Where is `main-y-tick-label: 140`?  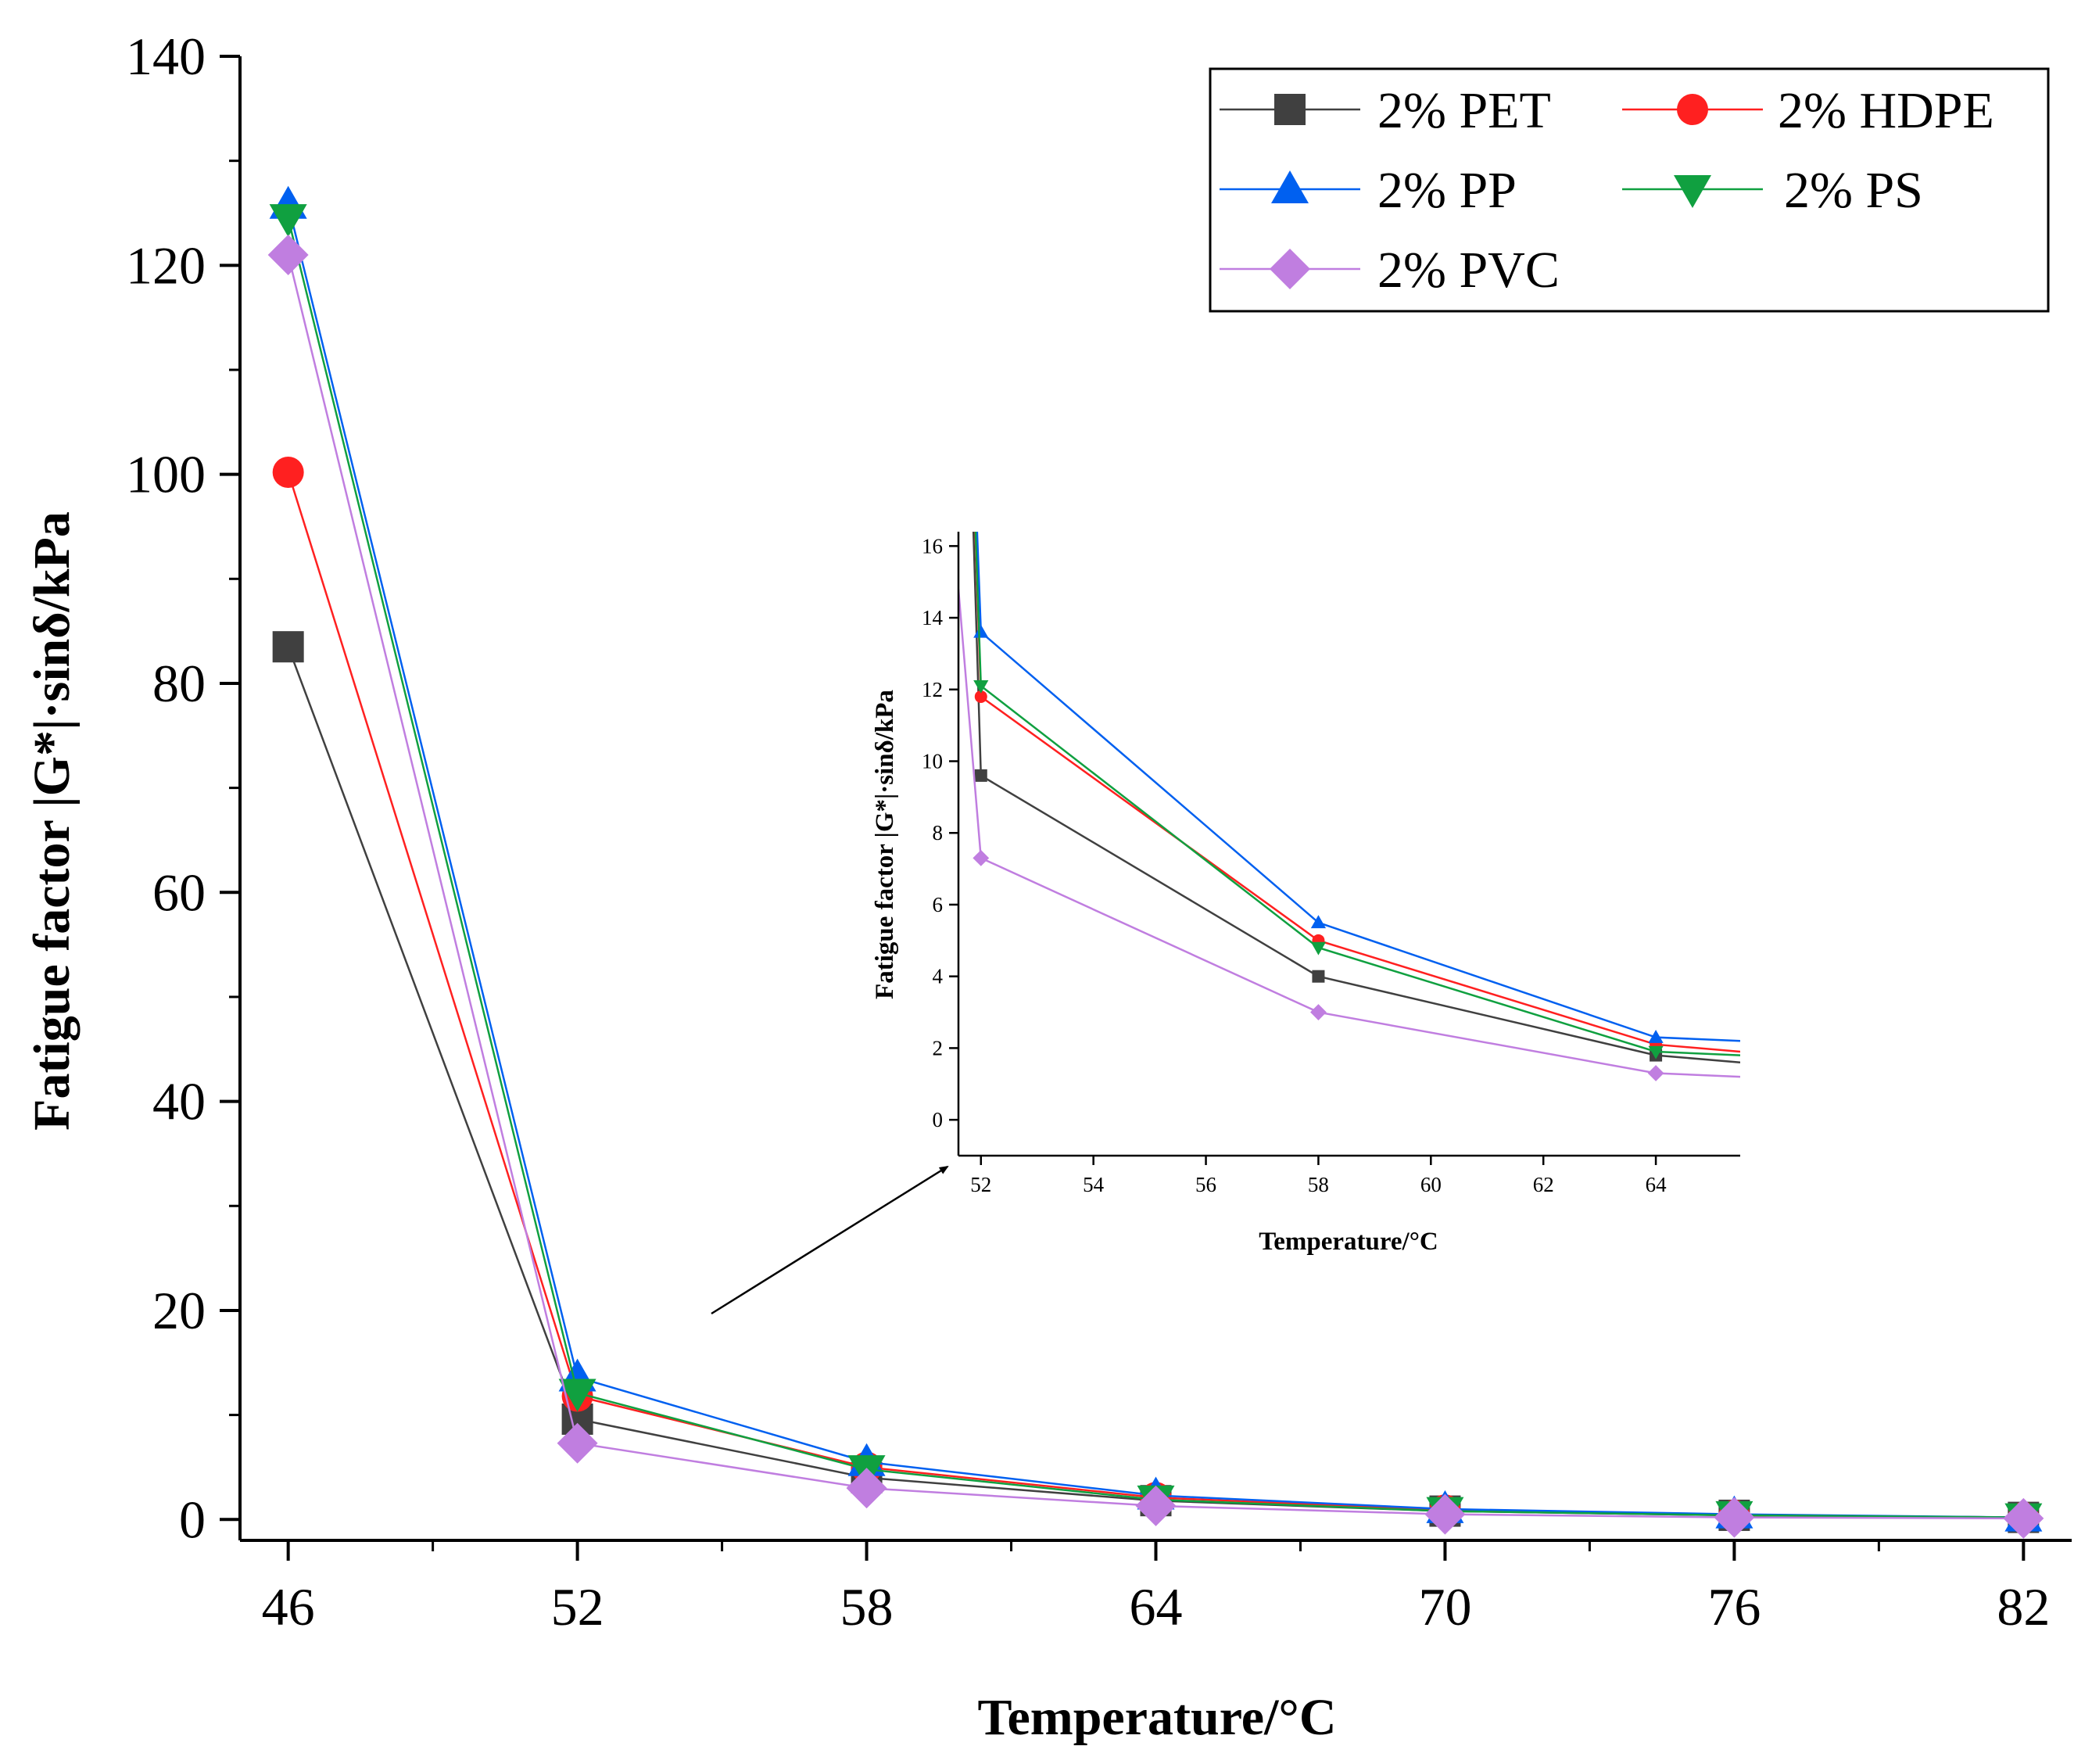
main-y-tick-label: 140 is located at coordinates (166, 56).